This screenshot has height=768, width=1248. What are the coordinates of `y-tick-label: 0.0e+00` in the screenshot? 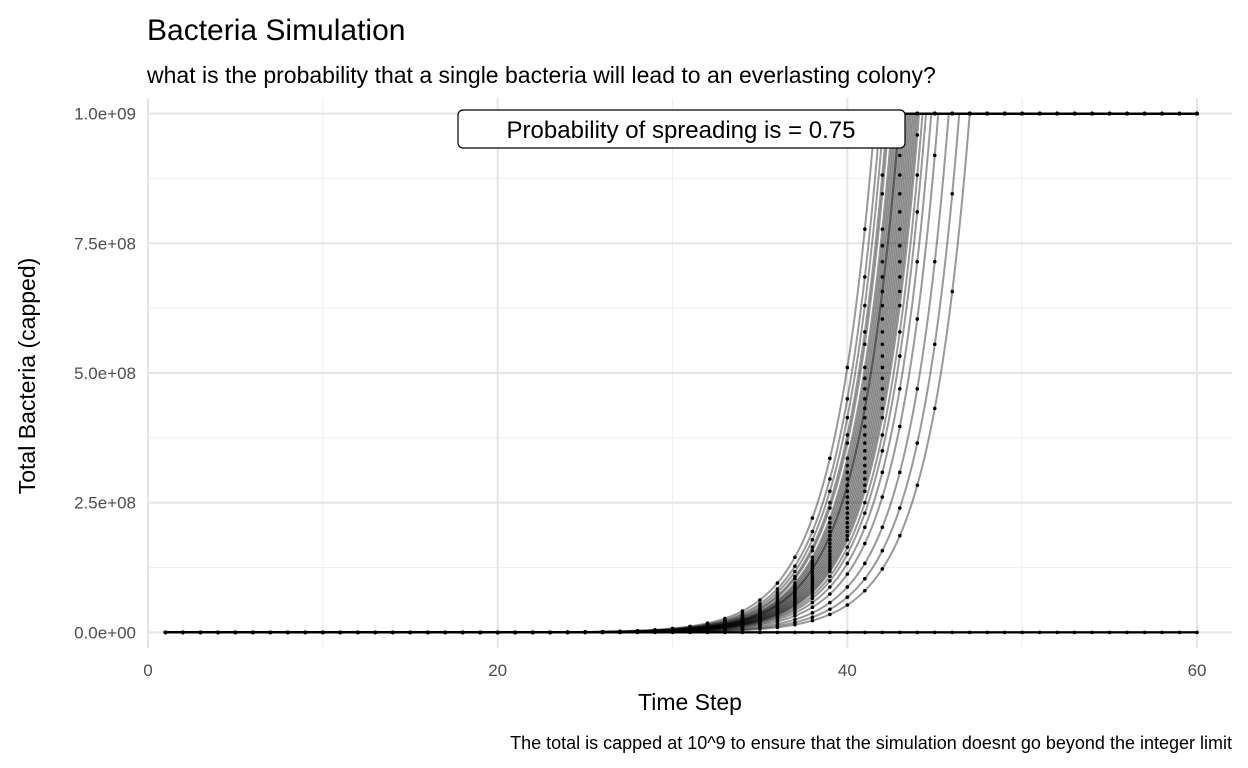 It's located at (105, 632).